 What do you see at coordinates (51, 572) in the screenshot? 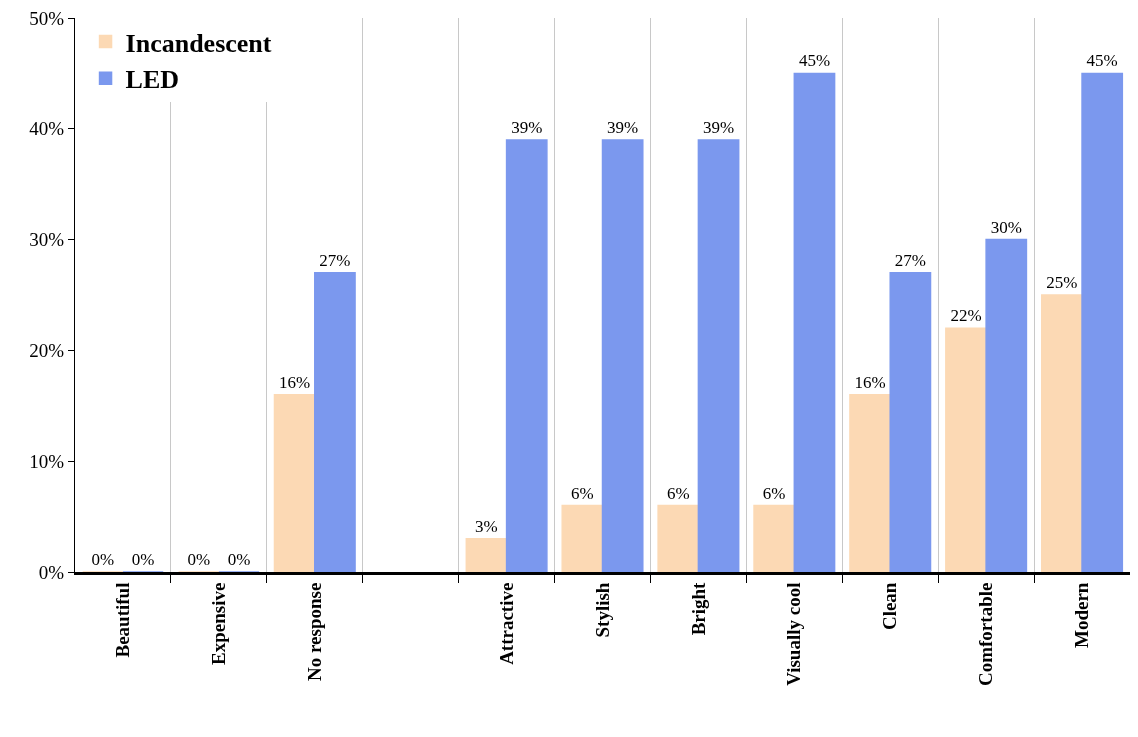
I see `y-tick-label: 0%` at bounding box center [51, 572].